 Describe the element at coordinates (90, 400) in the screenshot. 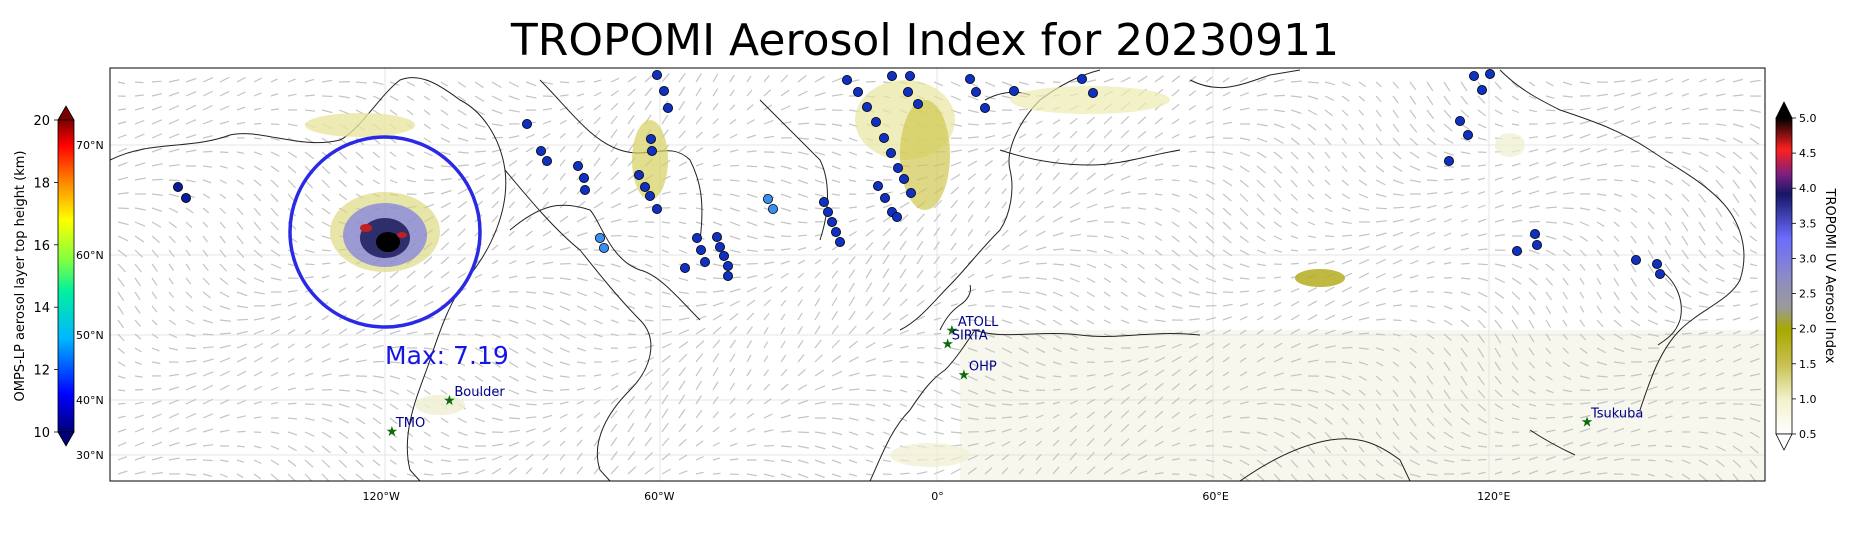

I see `lat-tick-label: 40°N` at that location.